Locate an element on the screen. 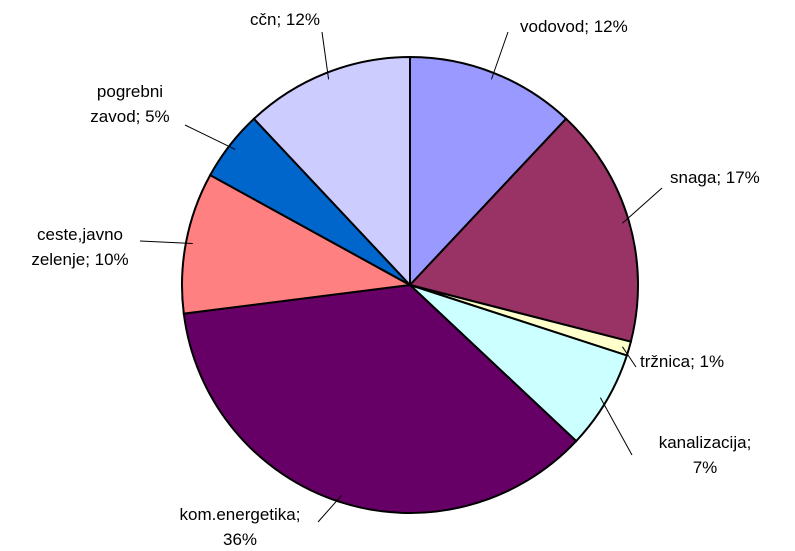  data-label-line: cčn; 12% is located at coordinates (285, 19).